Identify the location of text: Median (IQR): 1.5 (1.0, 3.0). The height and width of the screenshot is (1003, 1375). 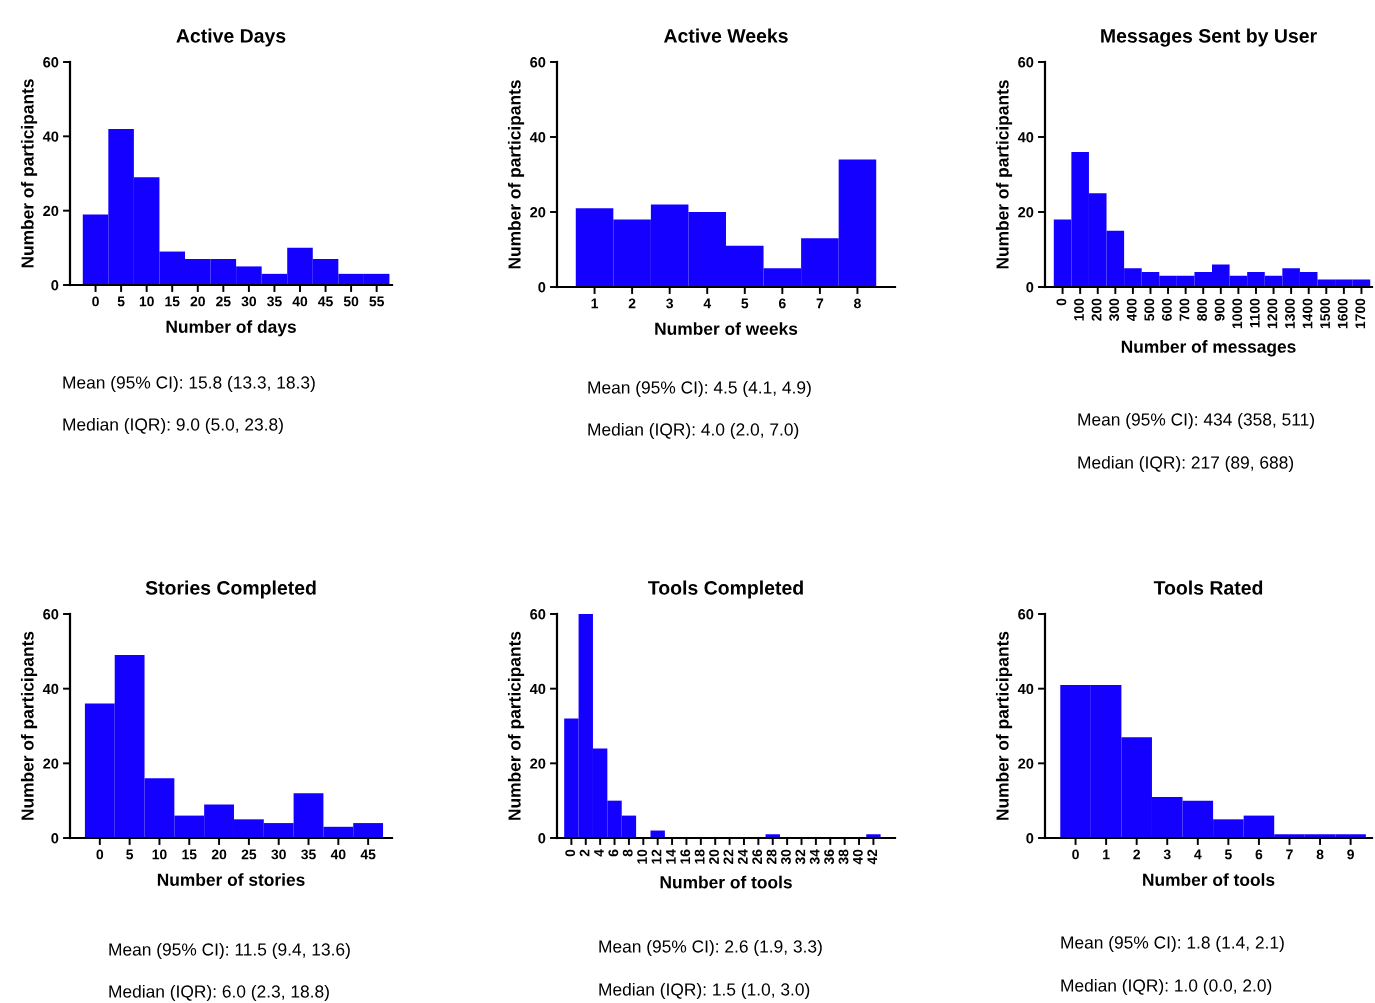
(704, 991).